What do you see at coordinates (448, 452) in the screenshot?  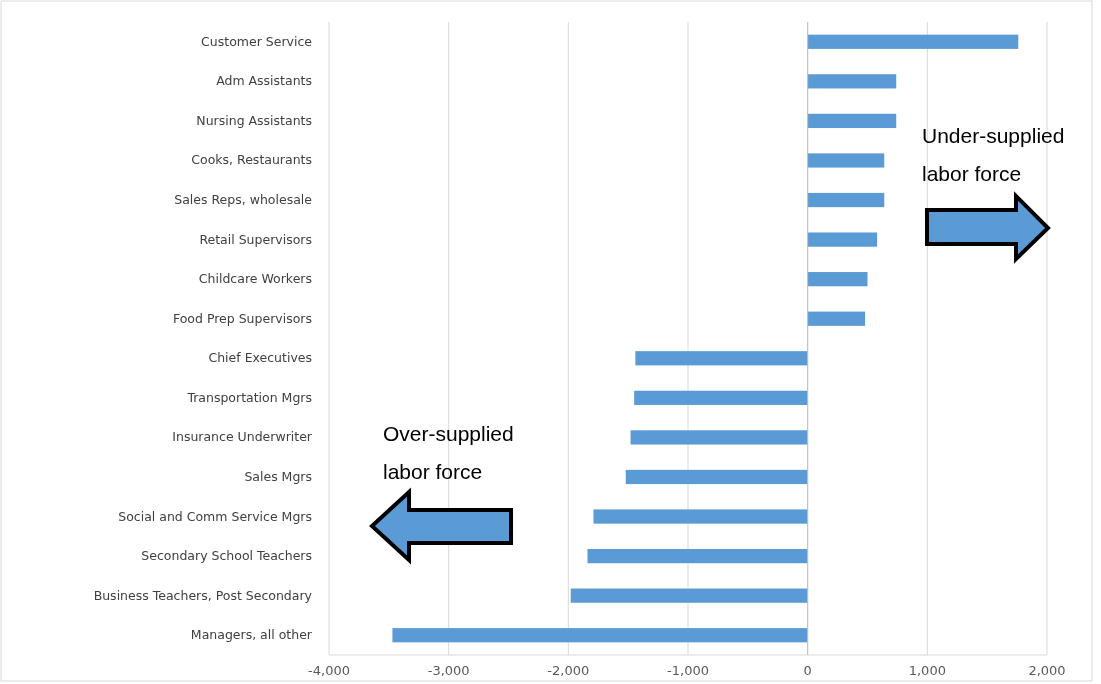 I see `annotation: Over-supplied labor force` at bounding box center [448, 452].